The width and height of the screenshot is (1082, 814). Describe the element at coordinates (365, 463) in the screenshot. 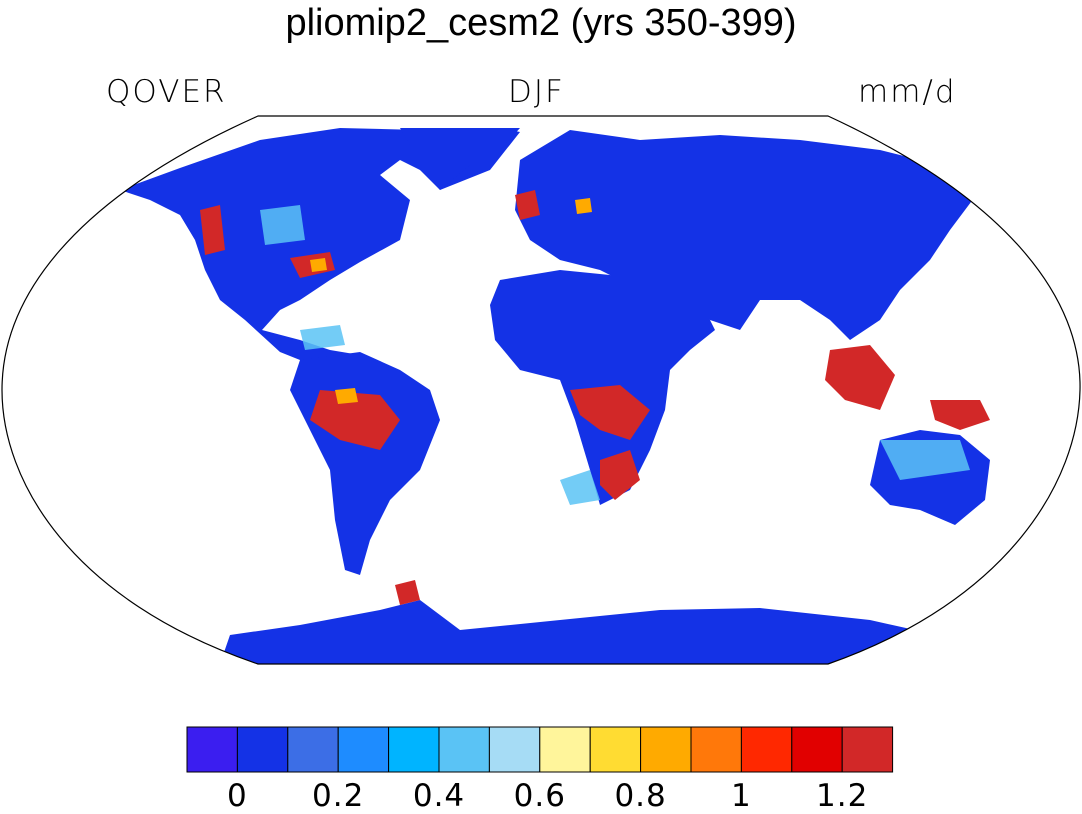

I see `south-america-land` at that location.